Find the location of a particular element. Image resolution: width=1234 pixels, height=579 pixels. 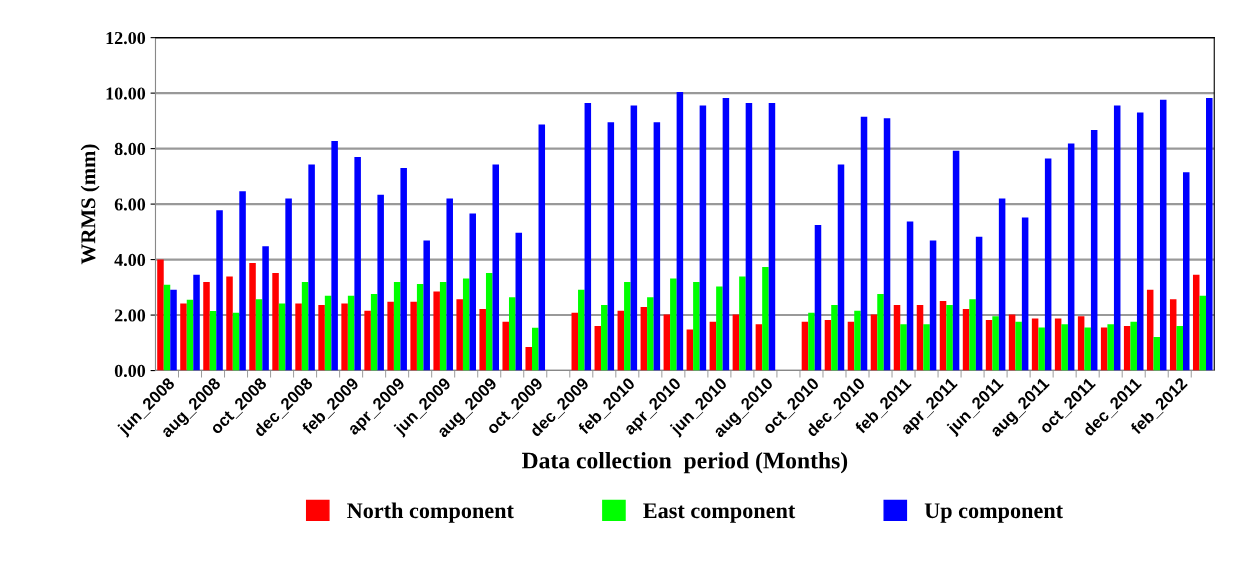

y-tick-label: 10.00 is located at coordinates (126, 93).